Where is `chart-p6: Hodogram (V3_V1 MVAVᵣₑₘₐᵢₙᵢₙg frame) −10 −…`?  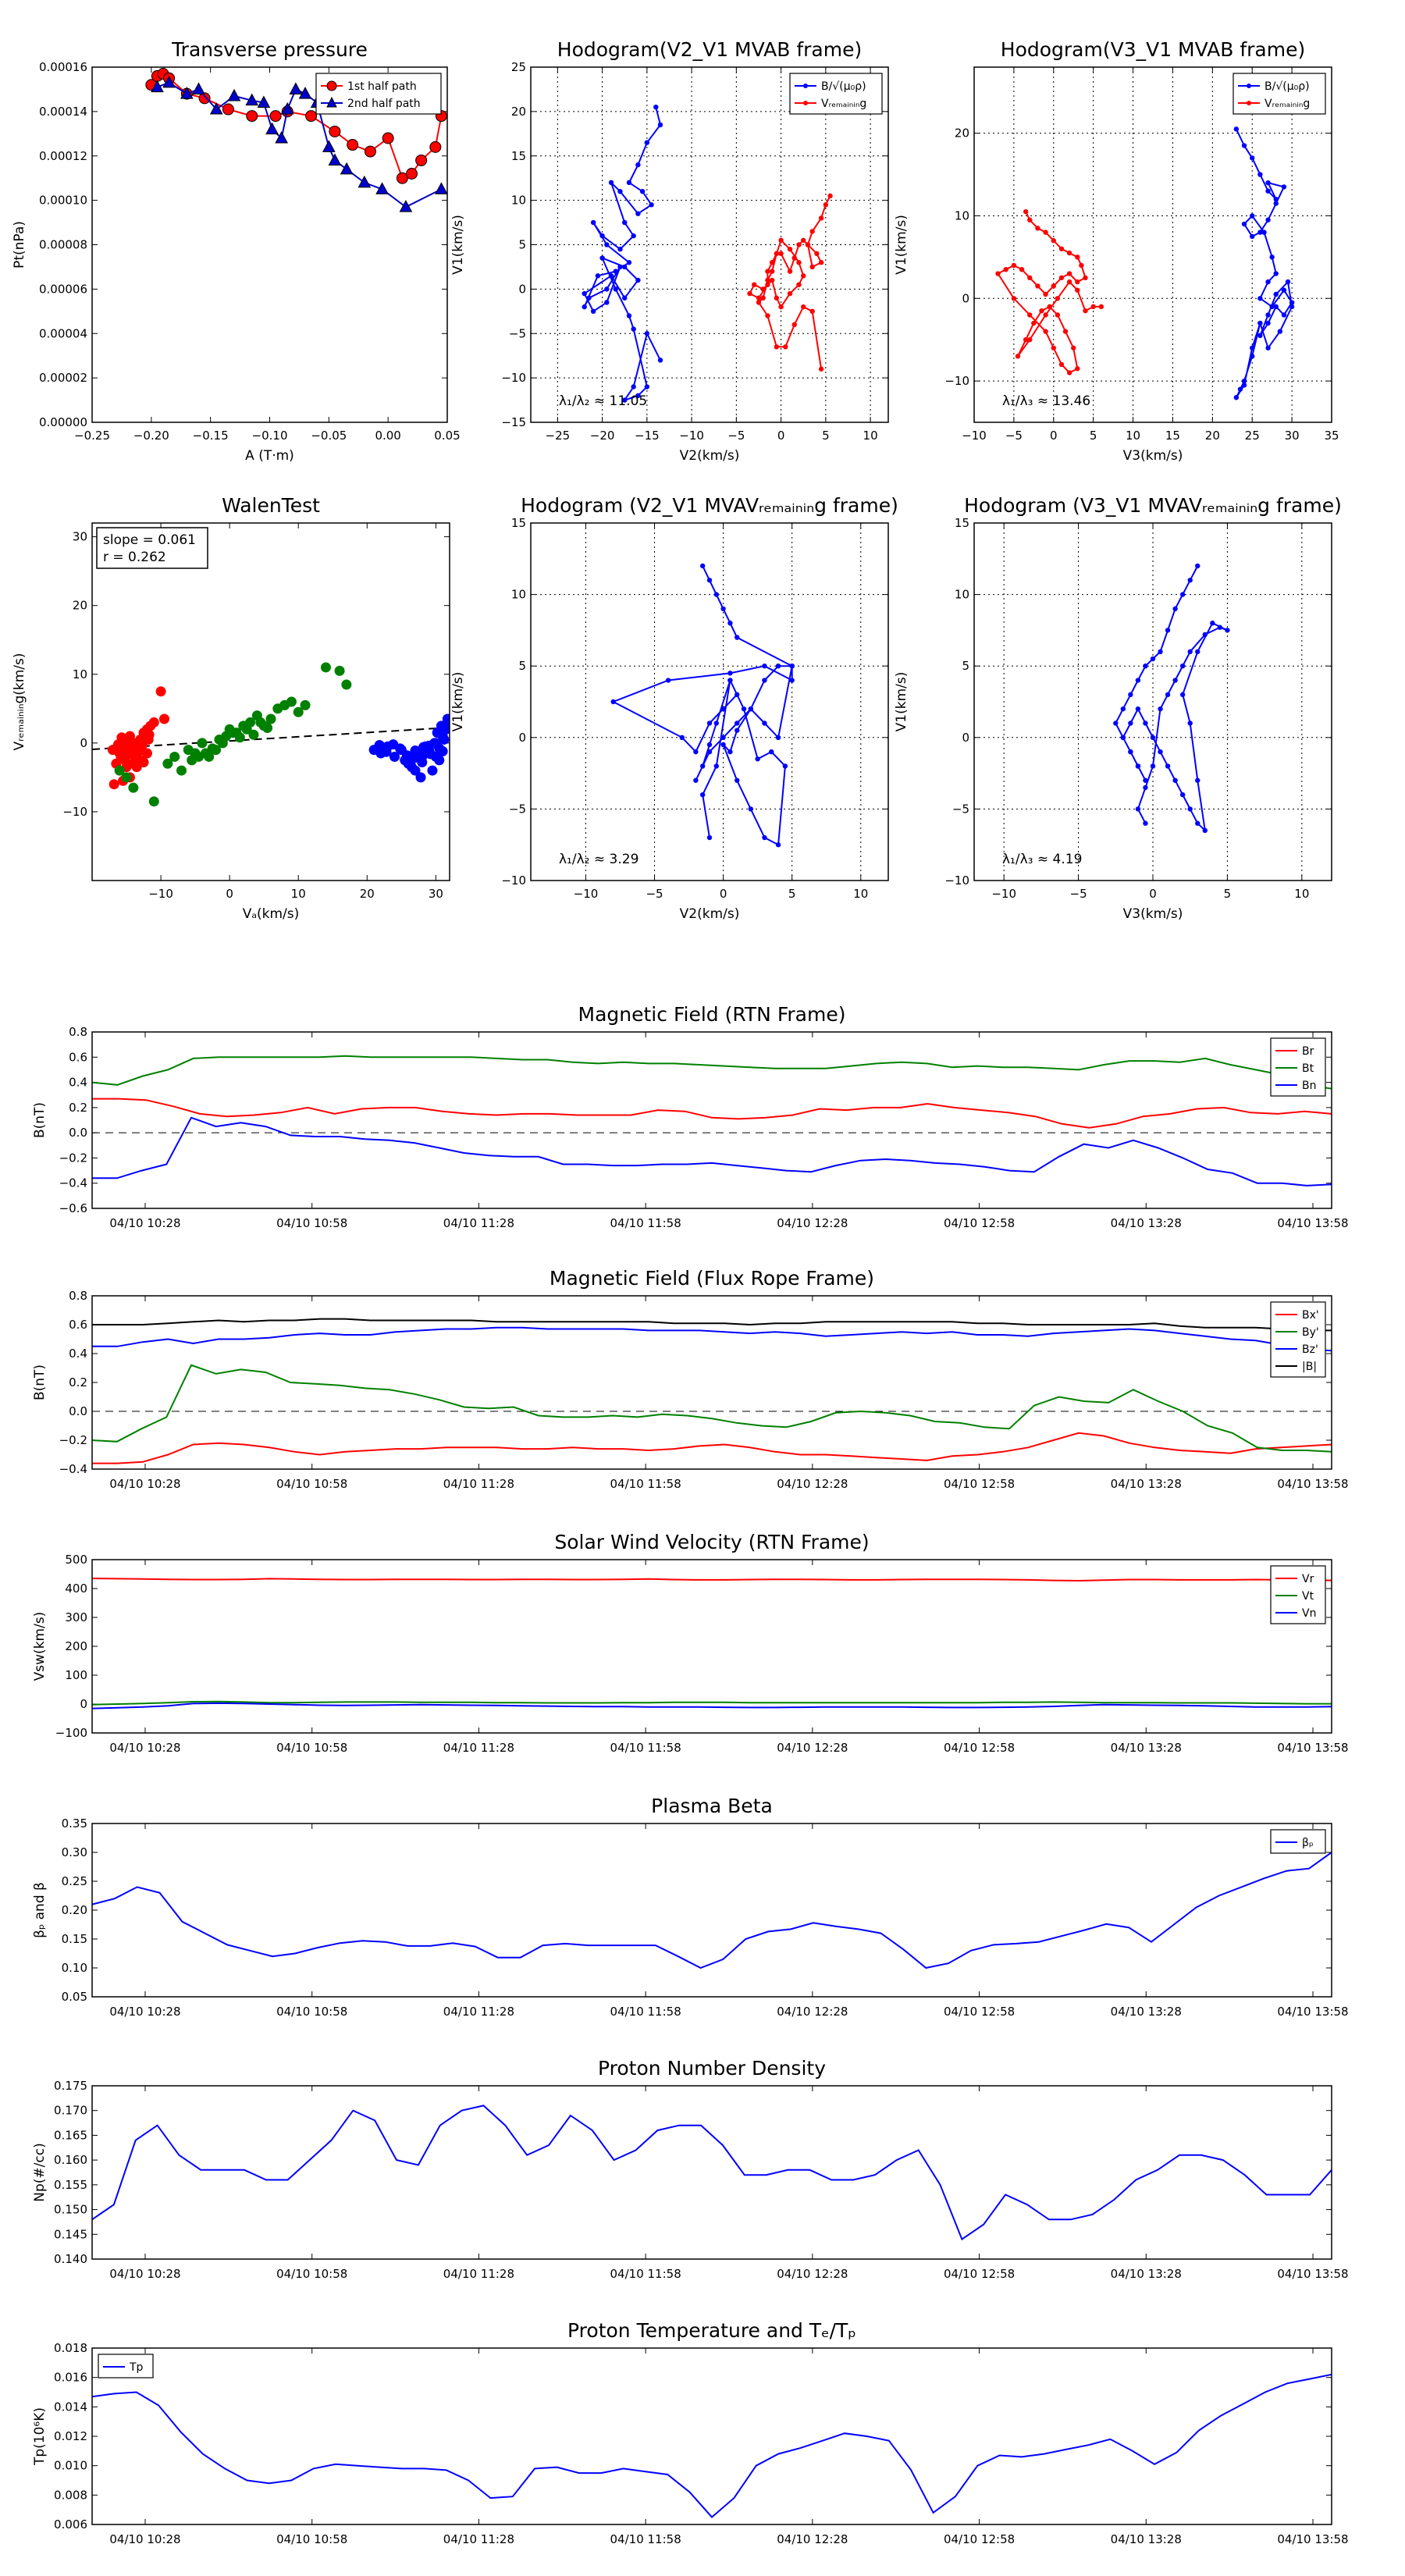
chart-p6: Hodogram (V3_V1 MVAVᵣₑₘₐᵢₙᵢₙg frame) −10 −… is located at coordinates (1118, 708).